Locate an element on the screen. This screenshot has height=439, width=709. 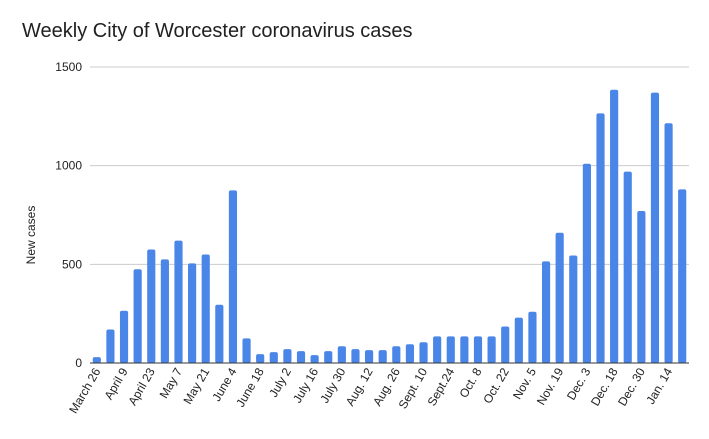
x-tick-label: April 23 is located at coordinates (141, 386).